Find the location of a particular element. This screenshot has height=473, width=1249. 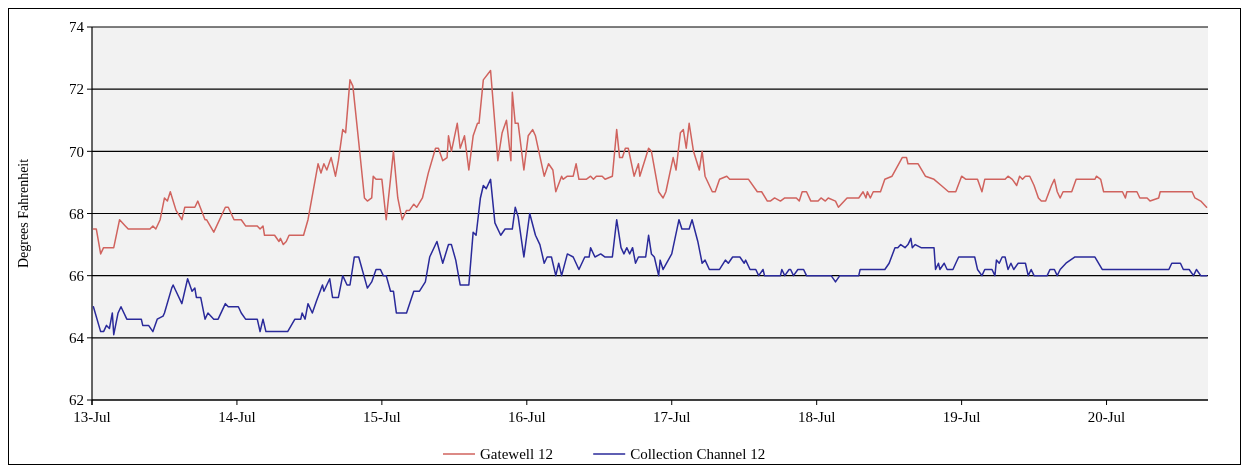

x-tick-label: 15-Jul is located at coordinates (382, 417).